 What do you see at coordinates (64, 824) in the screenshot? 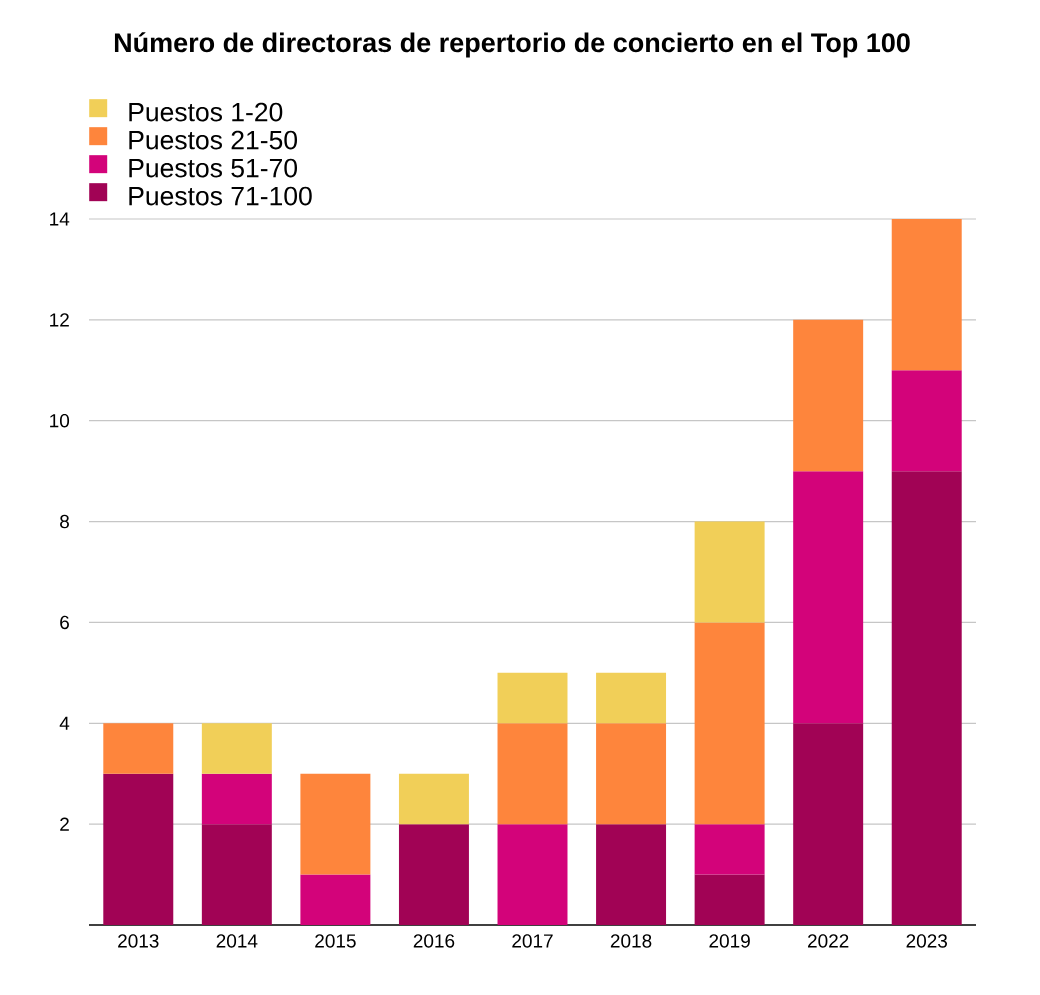
I see `y-tick-label: 2` at bounding box center [64, 824].